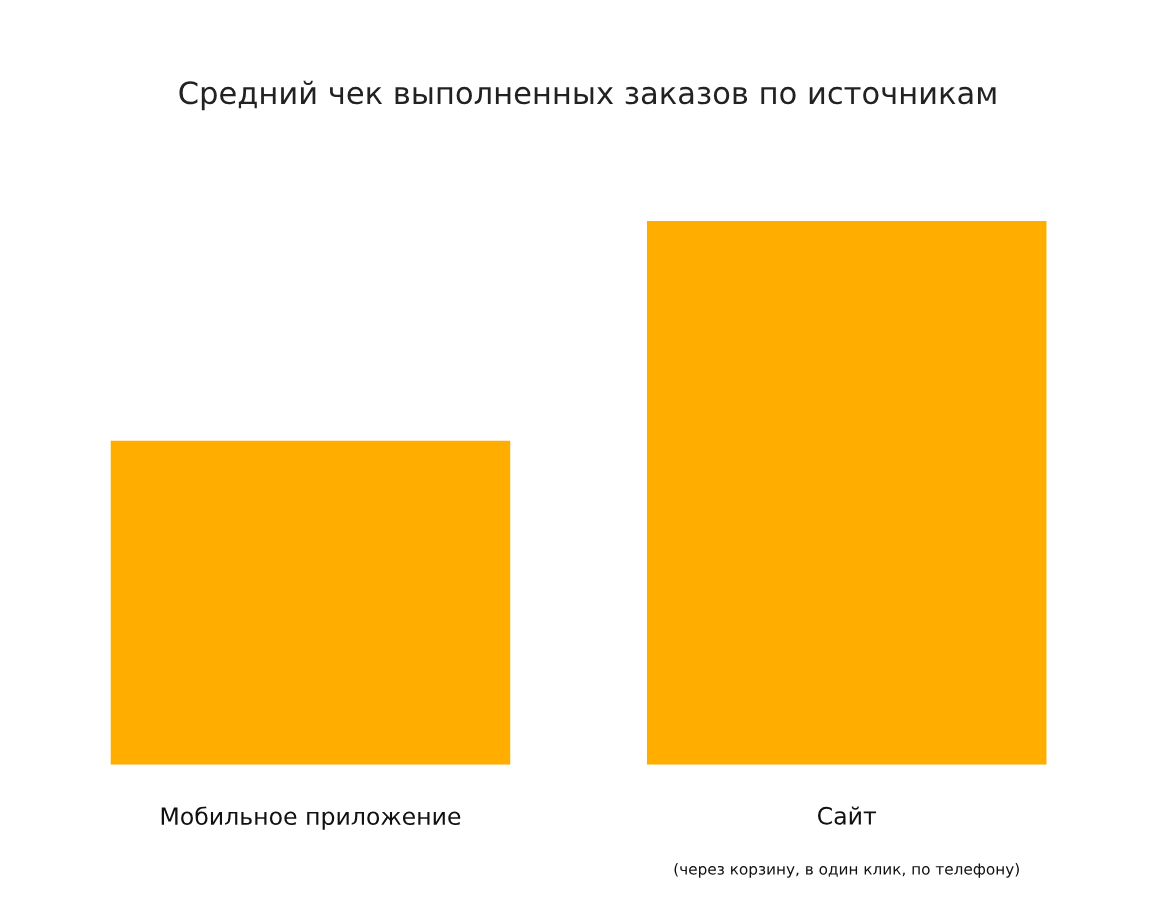 The width and height of the screenshot is (1176, 917). Describe the element at coordinates (587, 95) in the screenshot. I see `chart-title: Средний чек выполненных заказов по источникам` at that location.